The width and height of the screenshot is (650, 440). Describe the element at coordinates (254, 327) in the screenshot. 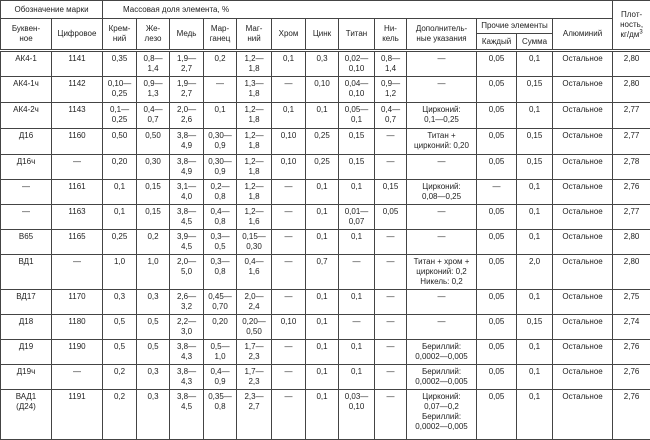

I see `table-cell: 0,20— 0,50` at that location.